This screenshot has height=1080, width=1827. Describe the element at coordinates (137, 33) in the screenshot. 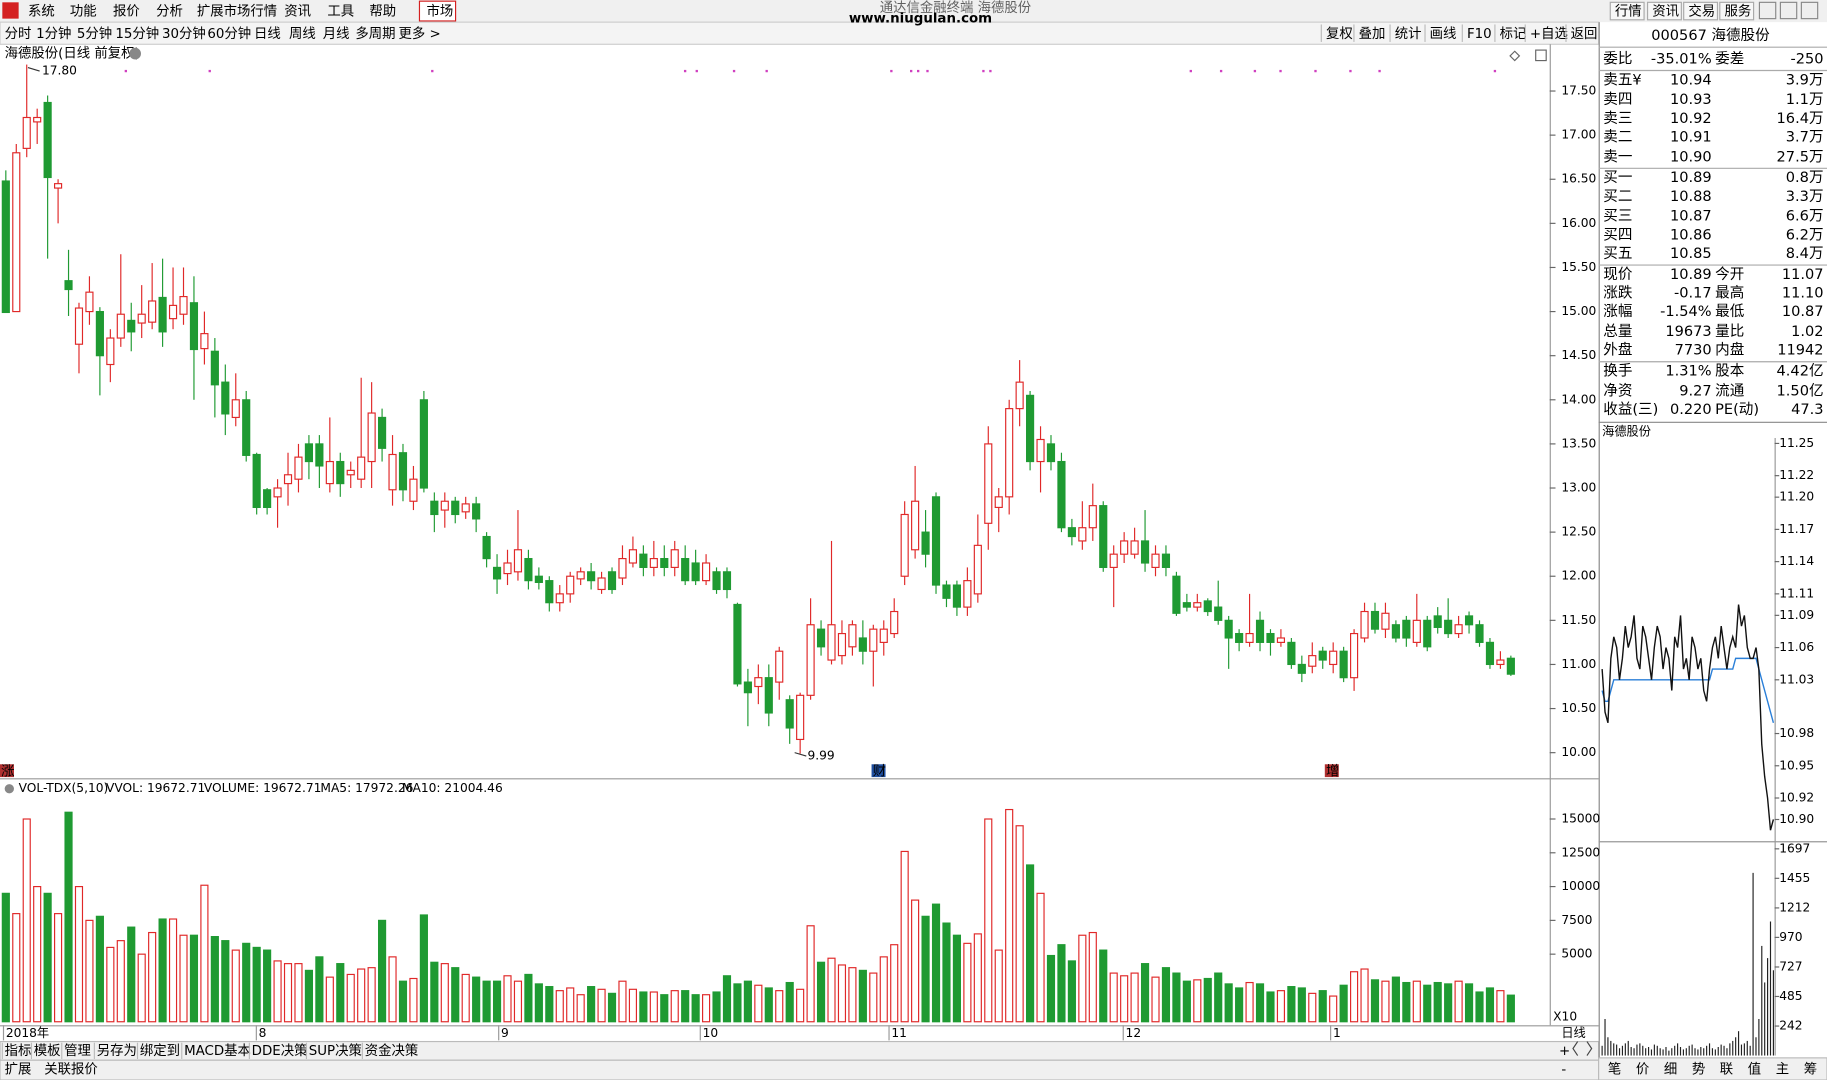

I see `period-tab: 15分钟` at that location.